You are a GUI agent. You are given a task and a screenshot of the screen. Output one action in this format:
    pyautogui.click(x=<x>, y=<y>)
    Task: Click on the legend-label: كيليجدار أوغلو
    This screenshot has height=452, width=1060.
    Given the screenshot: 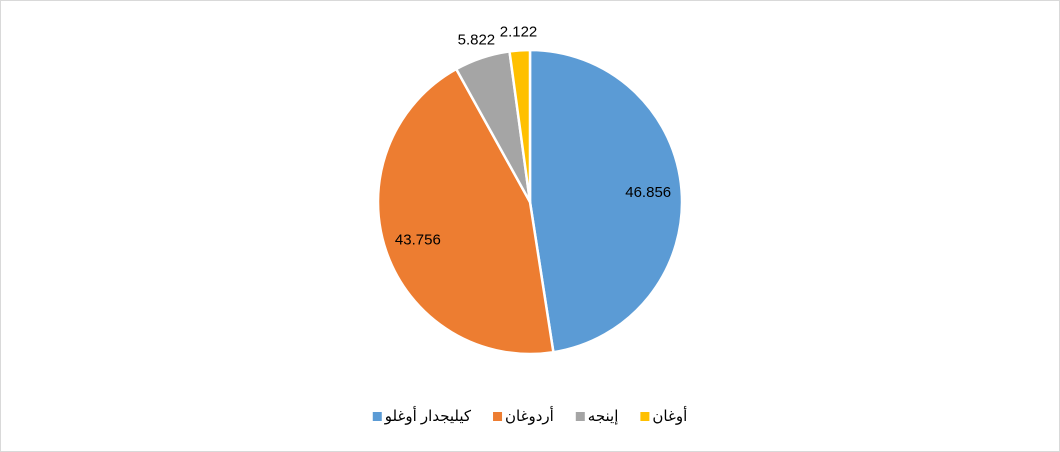 What is the action you would take?
    pyautogui.click(x=428, y=415)
    